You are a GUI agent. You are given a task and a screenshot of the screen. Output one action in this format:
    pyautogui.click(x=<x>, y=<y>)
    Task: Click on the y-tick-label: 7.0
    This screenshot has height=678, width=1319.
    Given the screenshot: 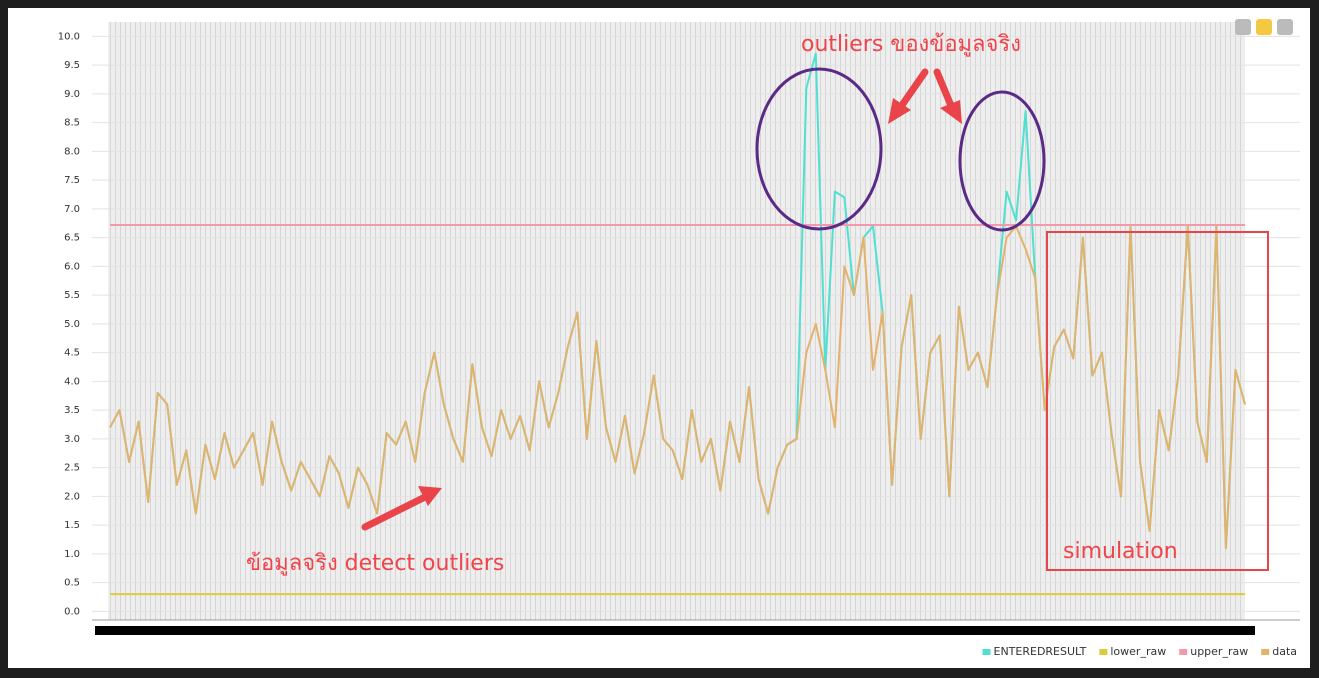 What is the action you would take?
    pyautogui.click(x=72, y=209)
    